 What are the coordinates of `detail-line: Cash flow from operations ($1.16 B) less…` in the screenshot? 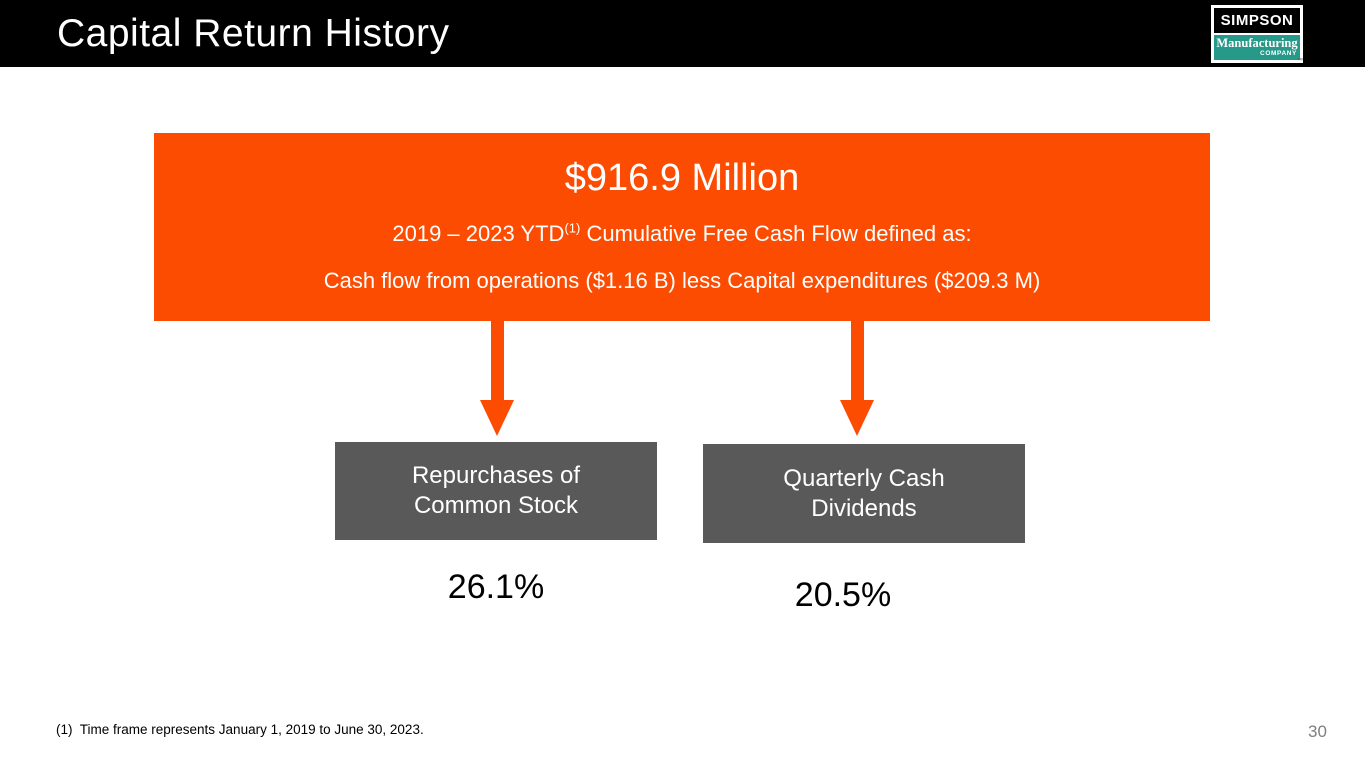 It's located at (682, 280).